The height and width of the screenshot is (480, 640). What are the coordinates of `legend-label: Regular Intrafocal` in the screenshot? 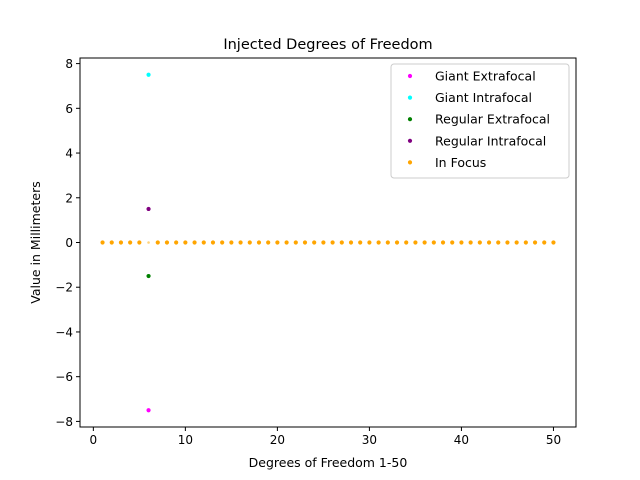 It's located at (490, 140).